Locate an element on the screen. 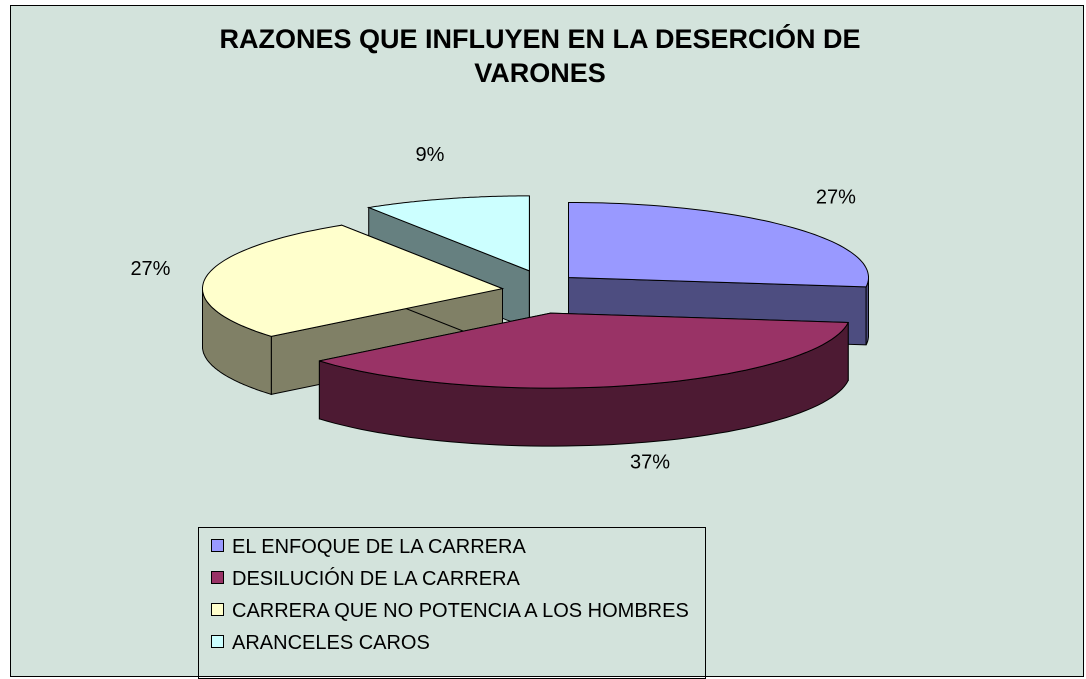  legend-item: EL ENFOQUE DE LA CARRERA is located at coordinates (368, 547).